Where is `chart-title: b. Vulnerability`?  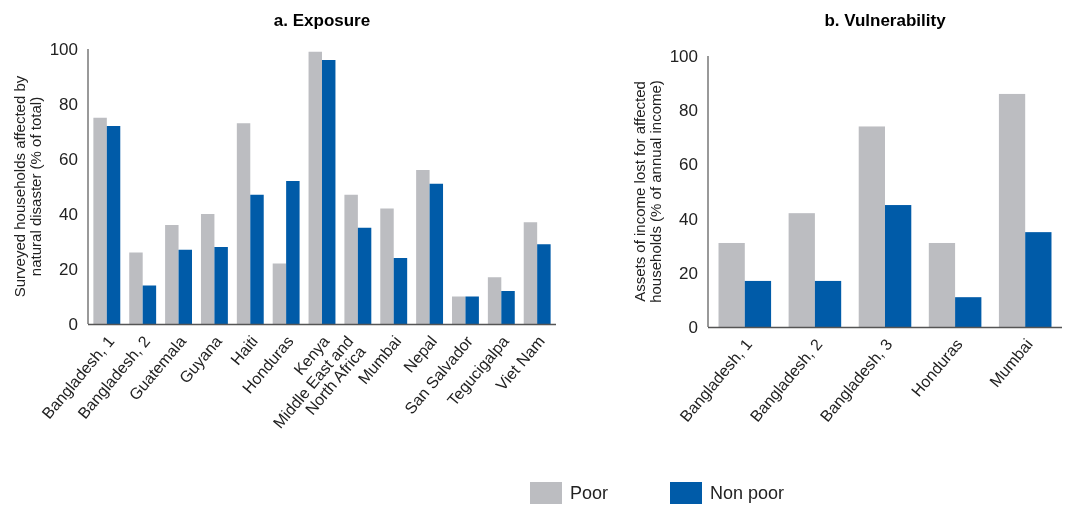 chart-title: b. Vulnerability is located at coordinates (885, 20).